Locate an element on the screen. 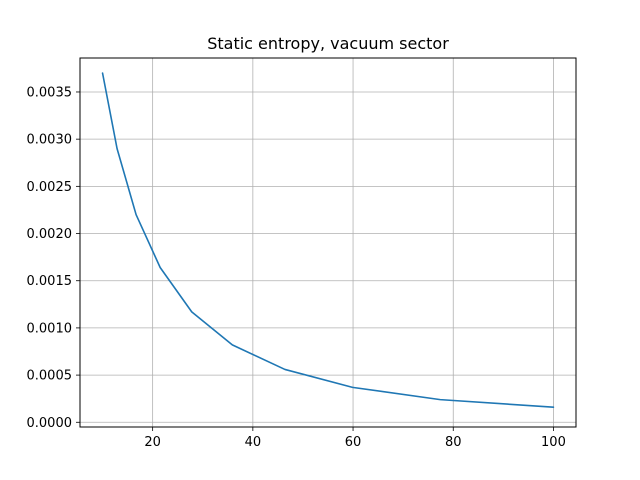 The width and height of the screenshot is (640, 480). x-tick-label: 60 is located at coordinates (353, 442).